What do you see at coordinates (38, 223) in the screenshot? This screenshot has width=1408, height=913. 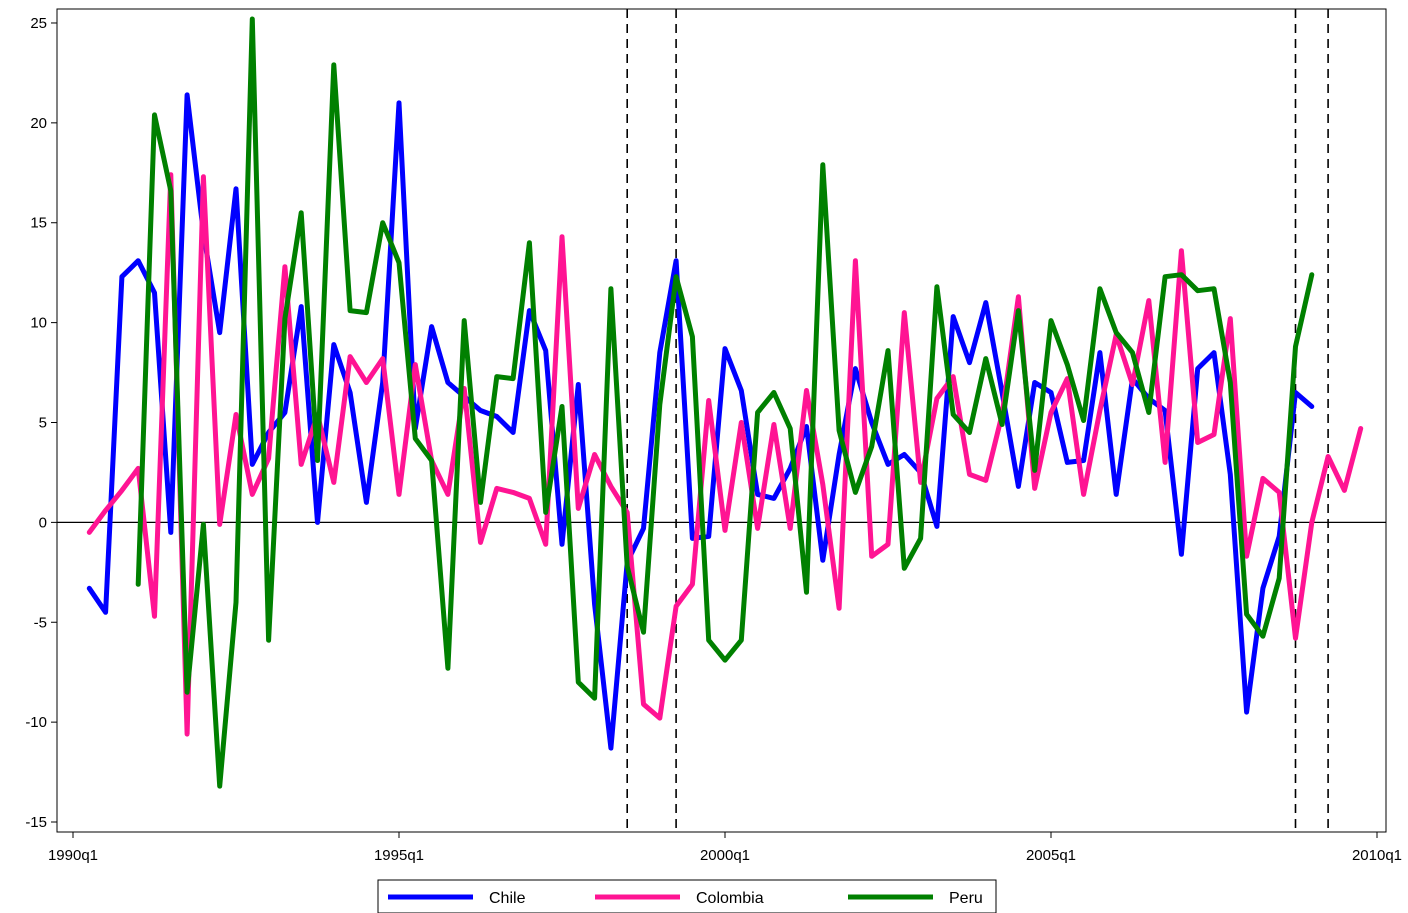 I see `y-tick-label: 15` at bounding box center [38, 223].